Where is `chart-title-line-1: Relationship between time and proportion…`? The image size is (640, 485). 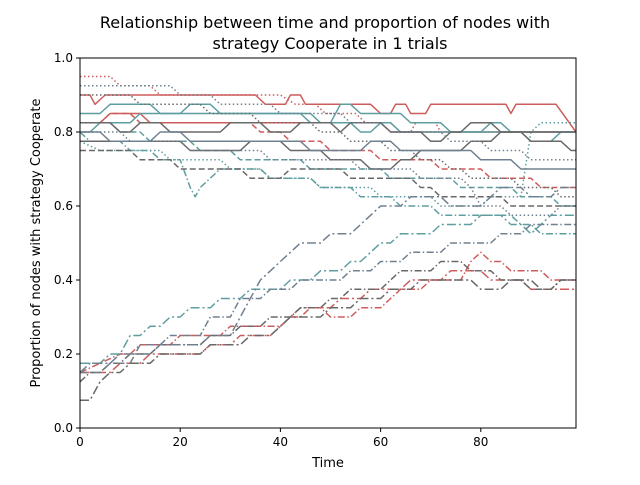
chart-title-line-1: Relationship between time and proportion… is located at coordinates (325, 22).